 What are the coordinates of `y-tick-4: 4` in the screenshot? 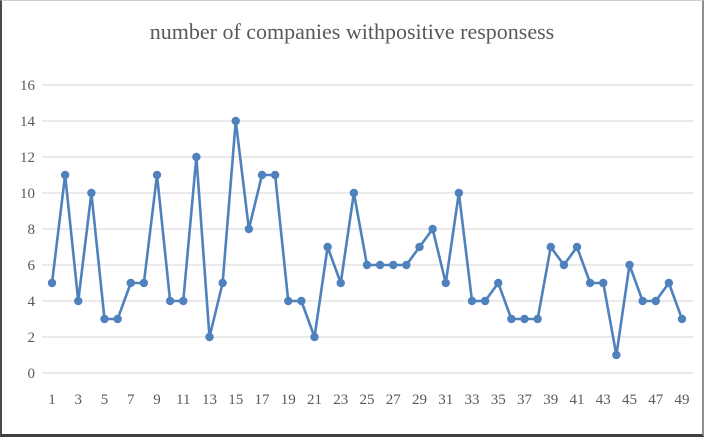 It's located at (32, 302).